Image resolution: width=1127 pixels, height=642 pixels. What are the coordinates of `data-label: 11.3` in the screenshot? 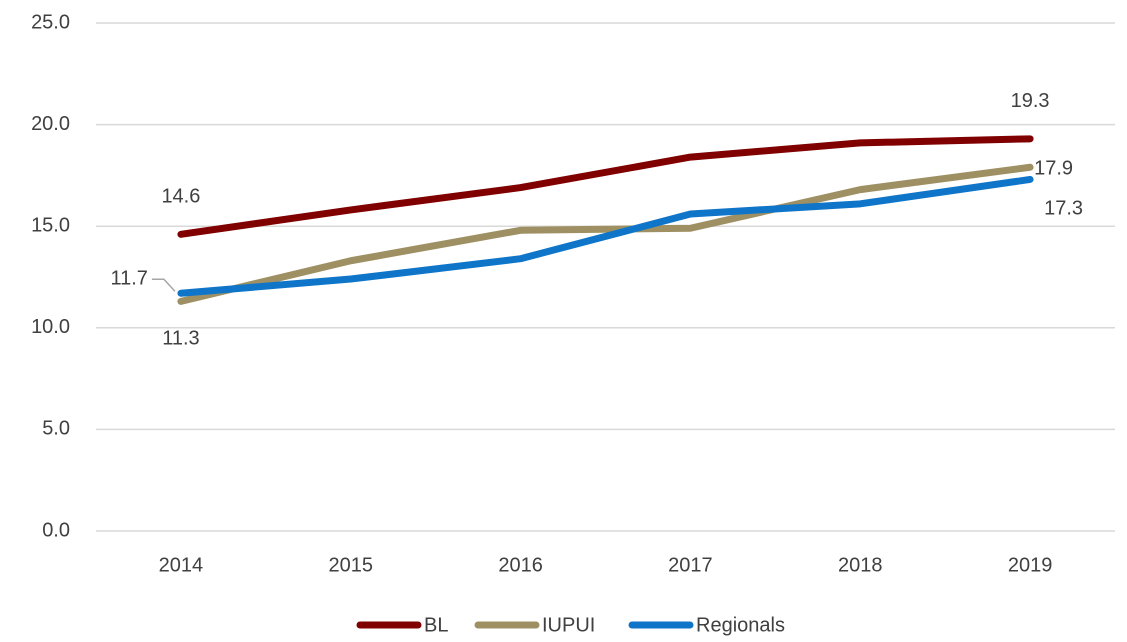 It's located at (180, 339).